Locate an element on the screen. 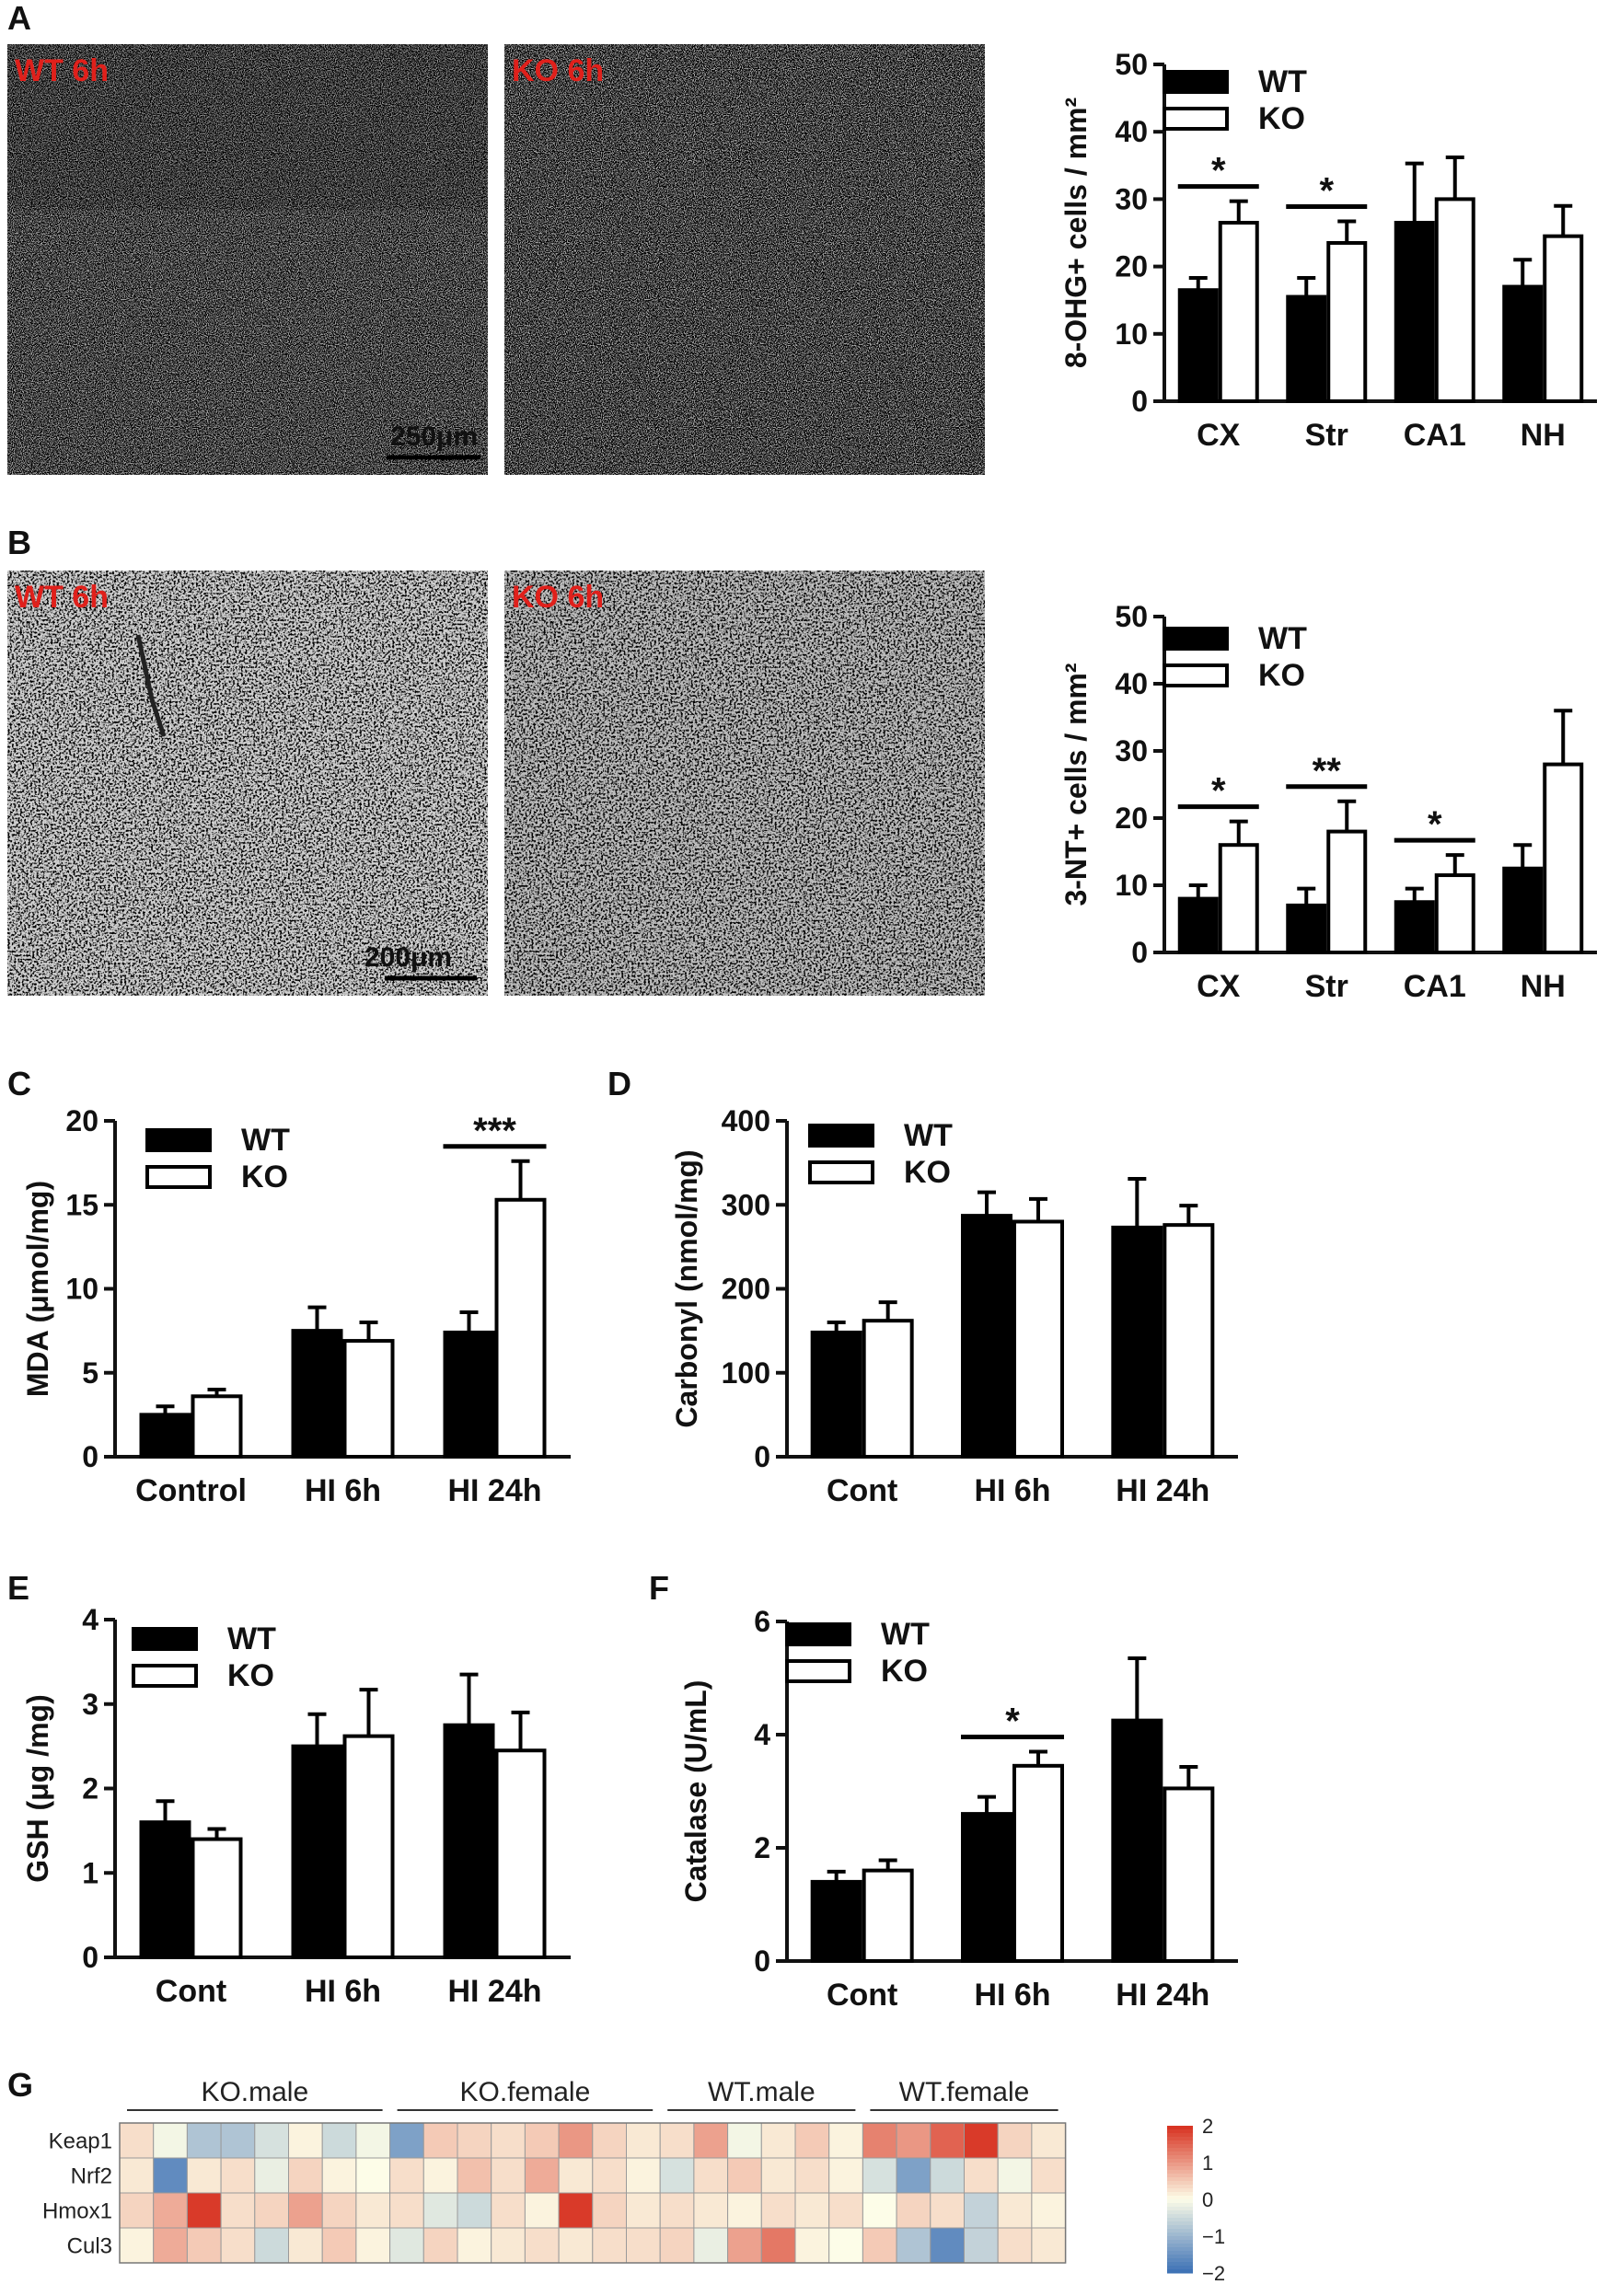 Image resolution: width=1608 pixels, height=2296 pixels. y-axis-label-b: 3-NT+ cells / mm² is located at coordinates (1076, 785).